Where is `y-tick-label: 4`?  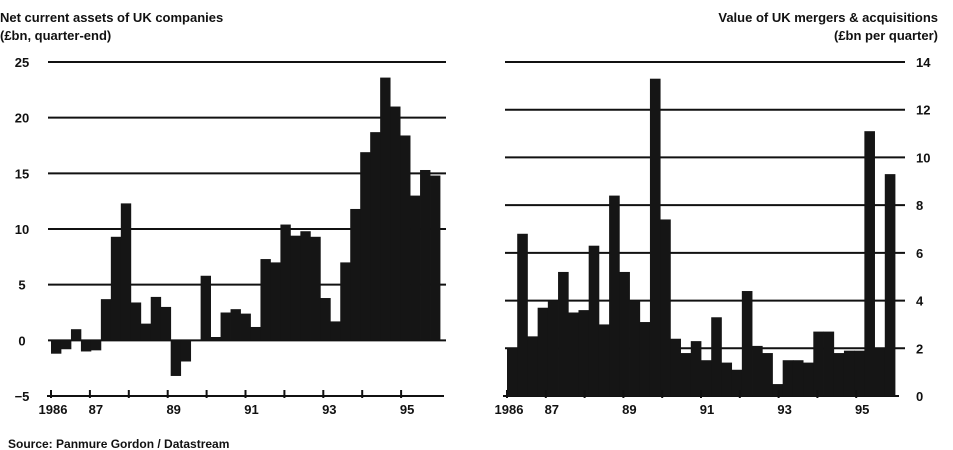 y-tick-label: 4 is located at coordinates (920, 301).